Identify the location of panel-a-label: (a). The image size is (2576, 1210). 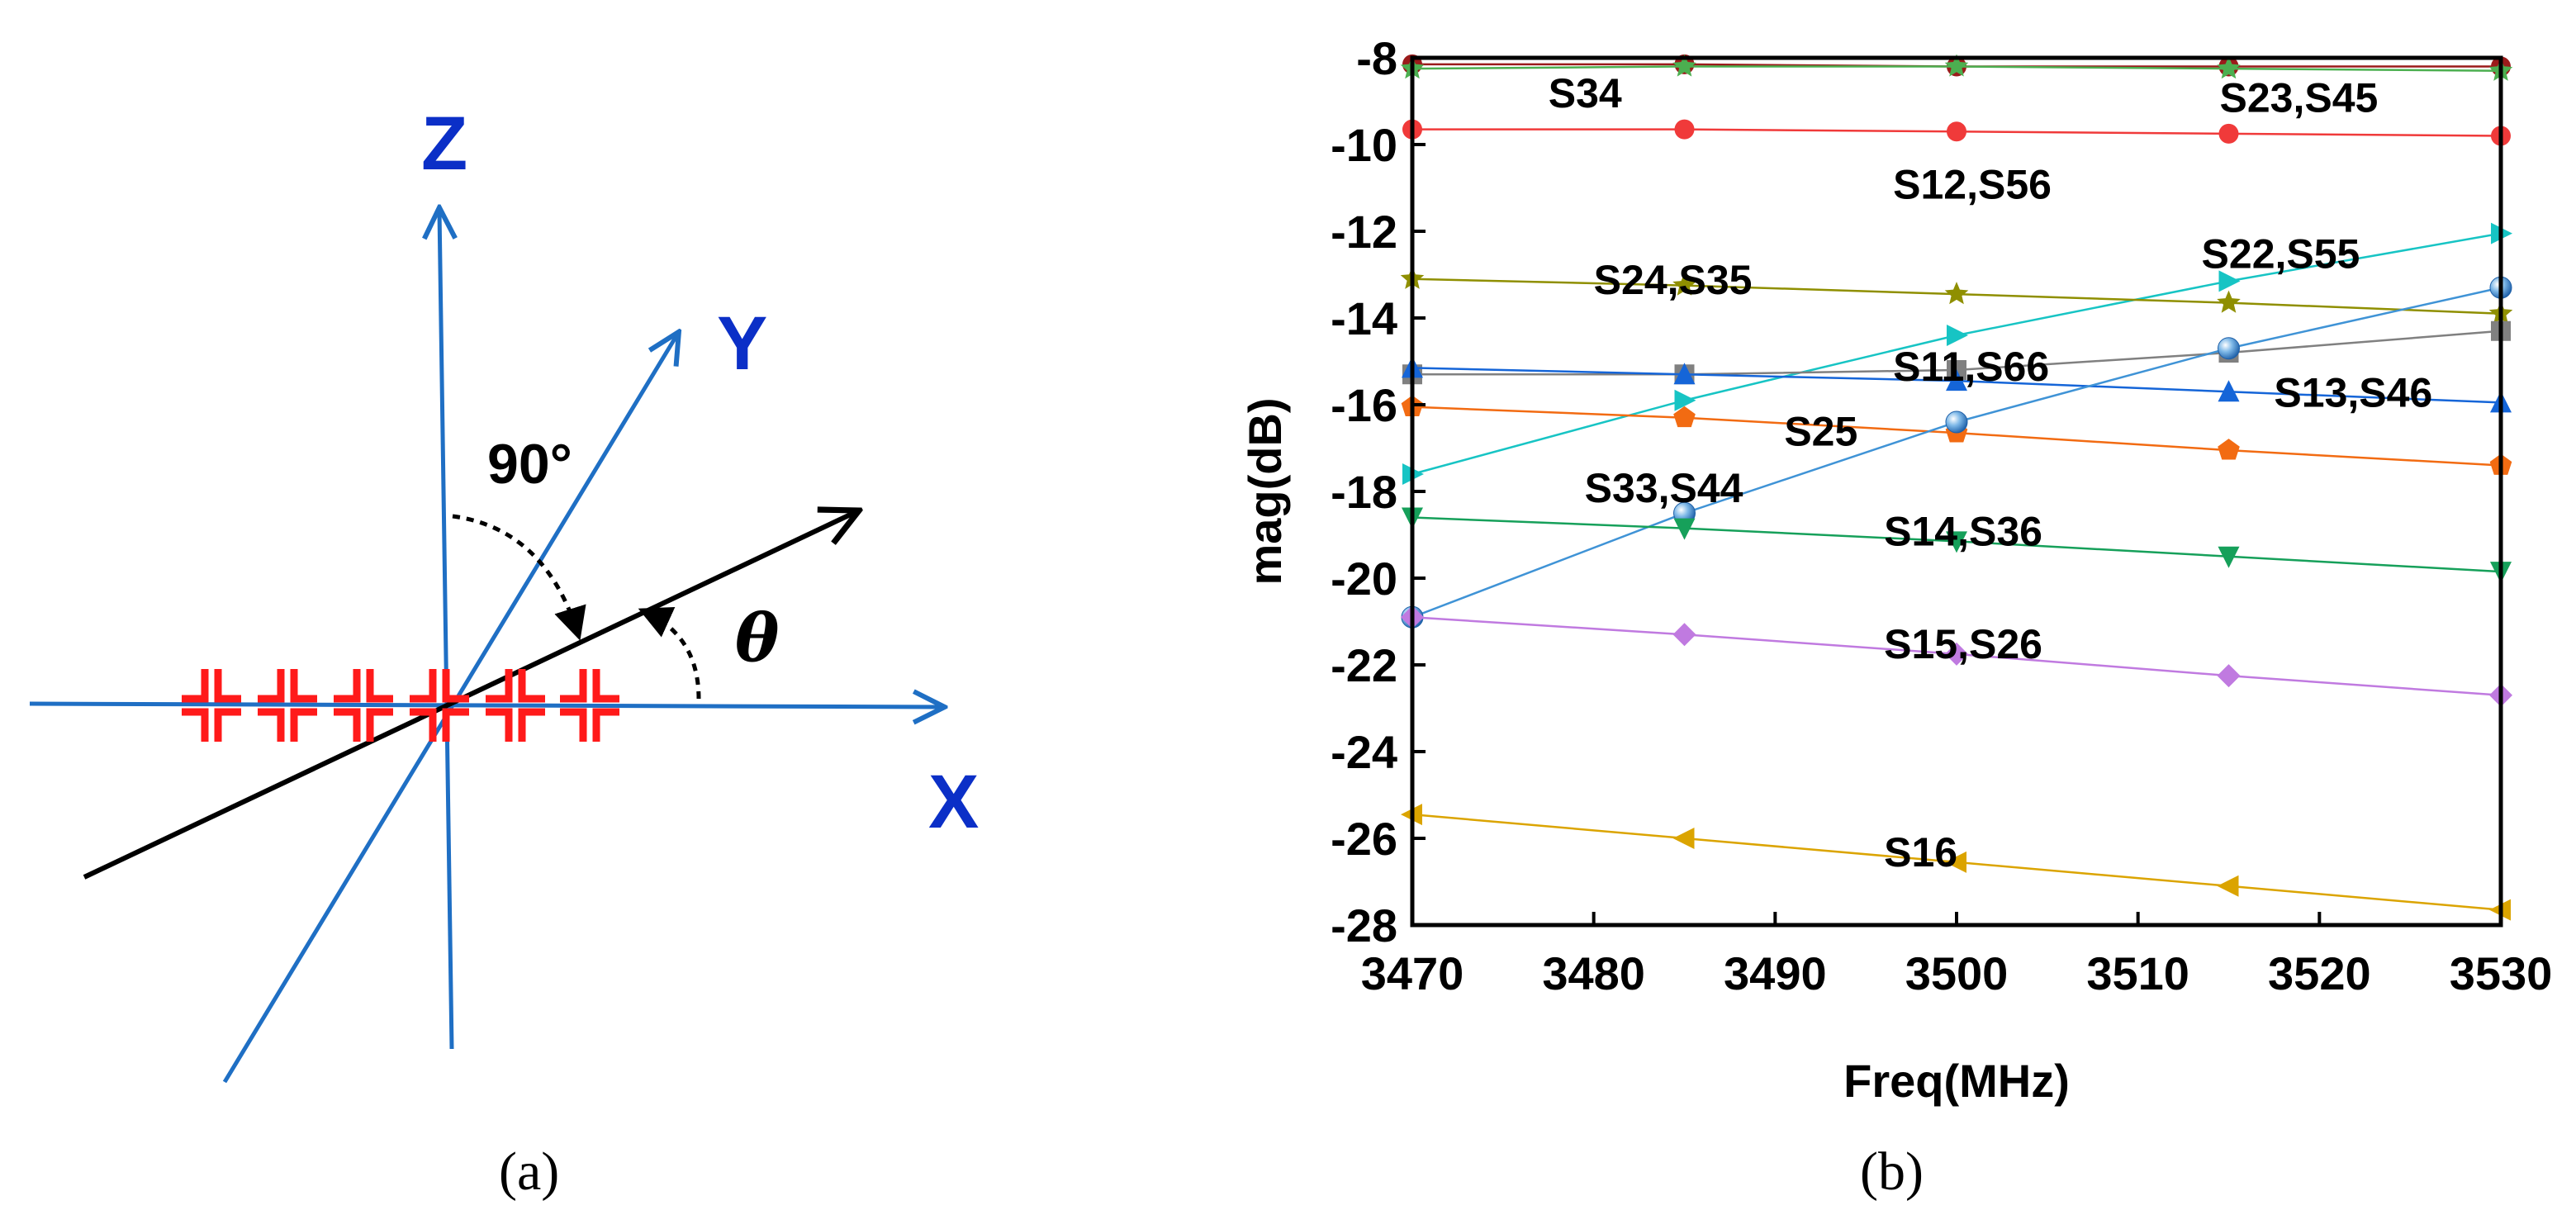
(529, 1171).